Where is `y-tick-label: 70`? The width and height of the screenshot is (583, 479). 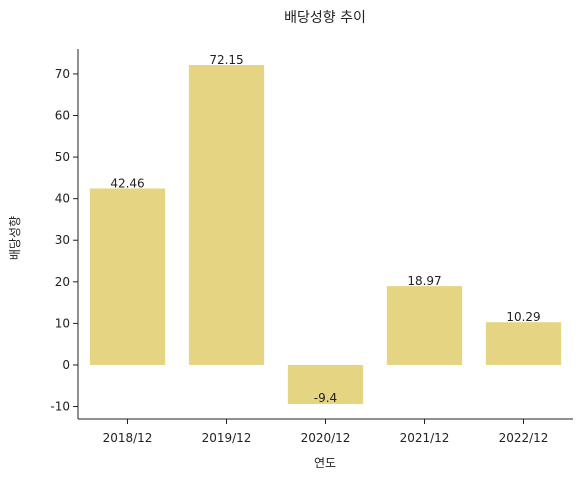 y-tick-label: 70 is located at coordinates (62, 74).